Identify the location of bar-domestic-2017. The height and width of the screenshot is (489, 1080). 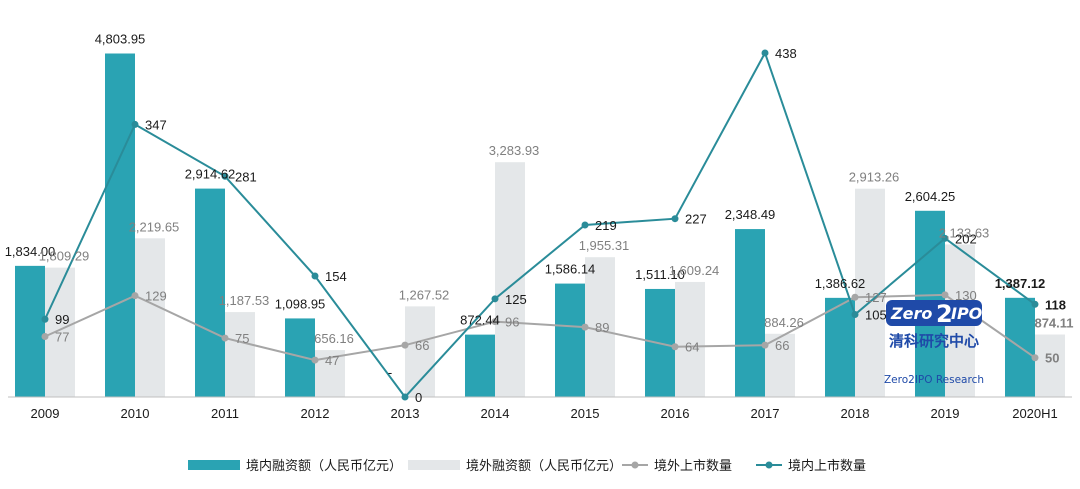
(750, 313).